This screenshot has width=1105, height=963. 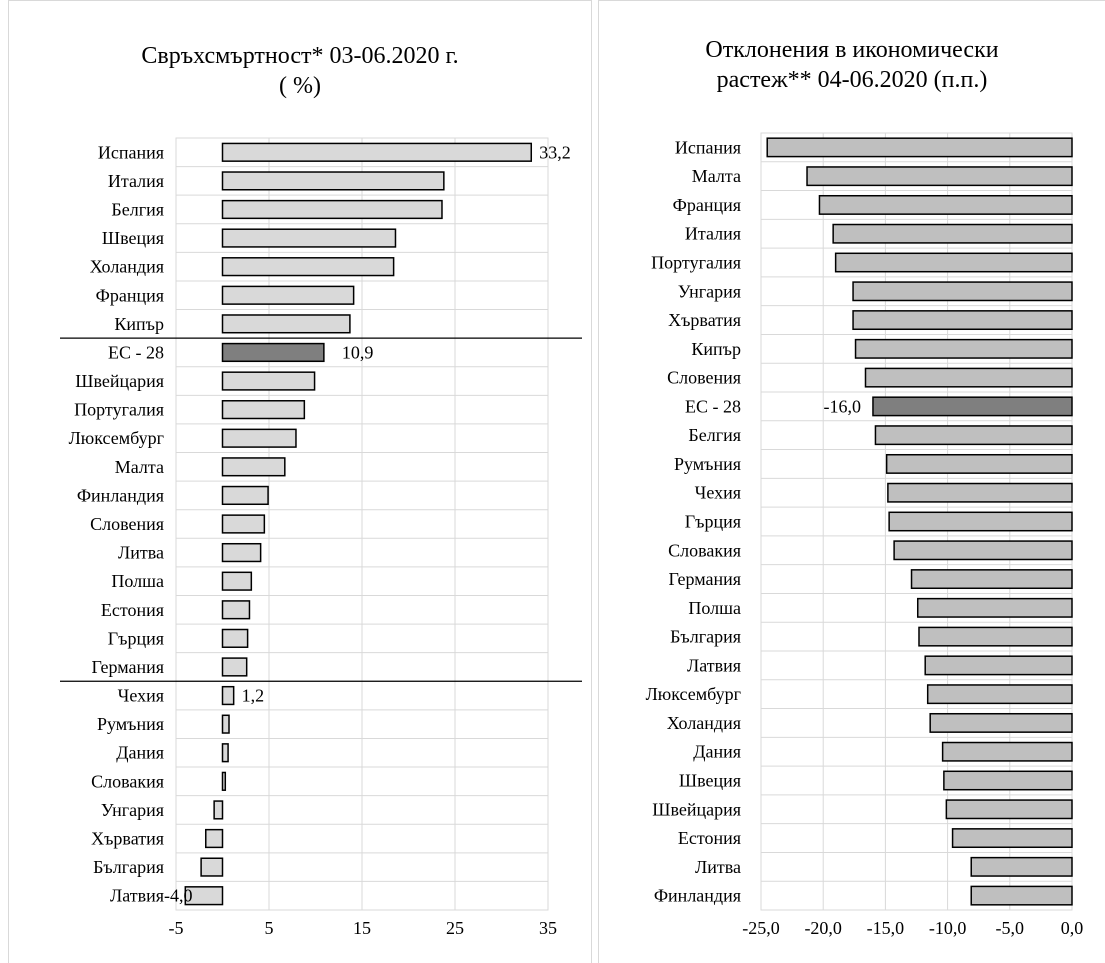 What do you see at coordinates (245, 495) in the screenshot?
I see `bar-финландия` at bounding box center [245, 495].